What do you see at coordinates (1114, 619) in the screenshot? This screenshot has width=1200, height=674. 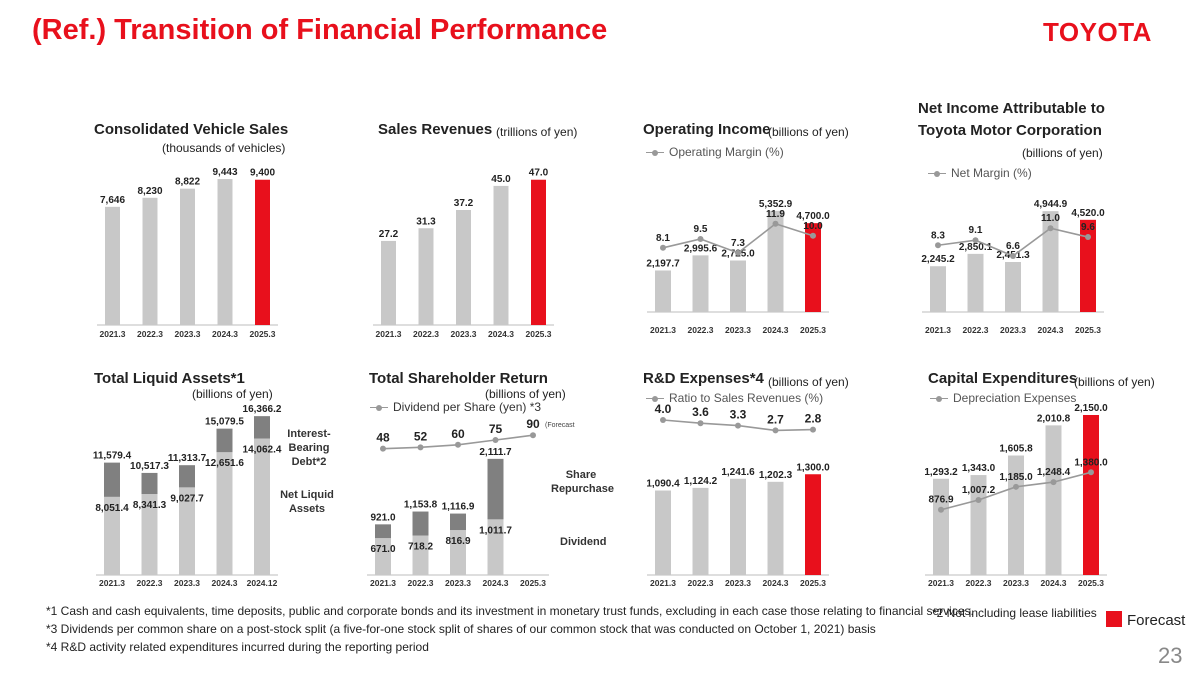 I see `forecast-swatch` at bounding box center [1114, 619].